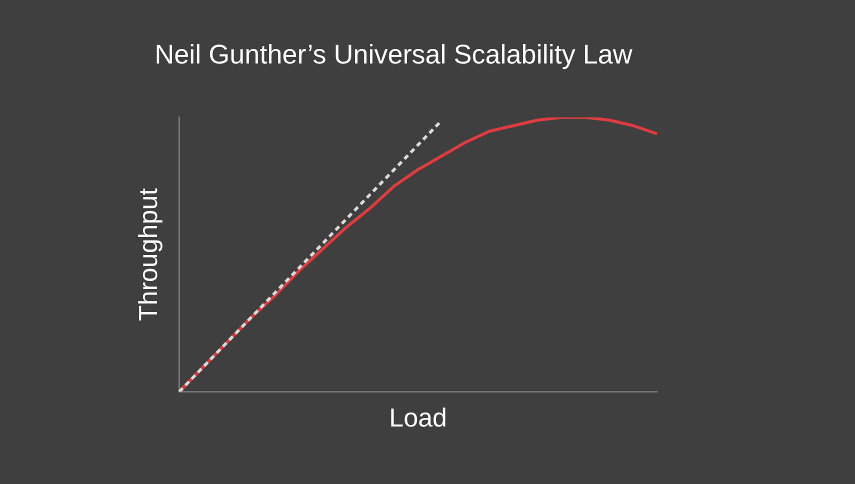 Image resolution: width=855 pixels, height=484 pixels. I want to click on x-axis-title: Load, so click(418, 417).